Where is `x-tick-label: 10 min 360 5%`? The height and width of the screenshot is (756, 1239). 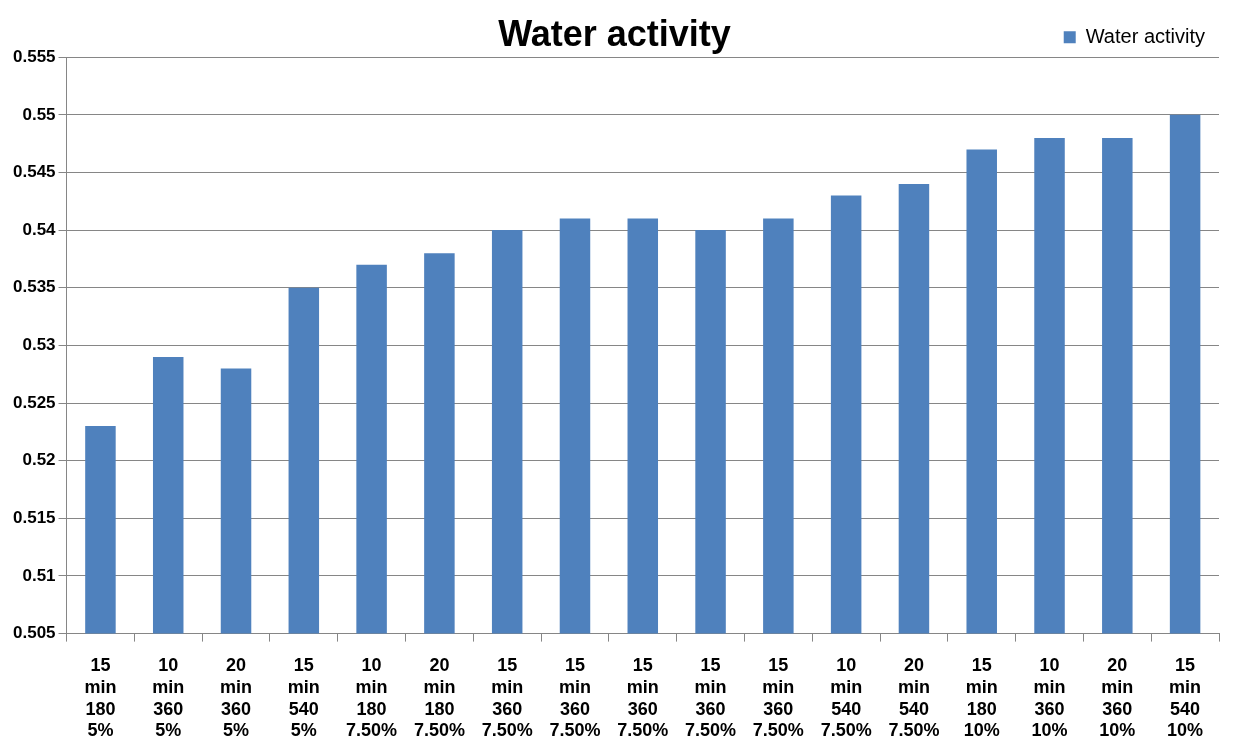
x-tick-label: 10 min 360 5% is located at coordinates (168, 698).